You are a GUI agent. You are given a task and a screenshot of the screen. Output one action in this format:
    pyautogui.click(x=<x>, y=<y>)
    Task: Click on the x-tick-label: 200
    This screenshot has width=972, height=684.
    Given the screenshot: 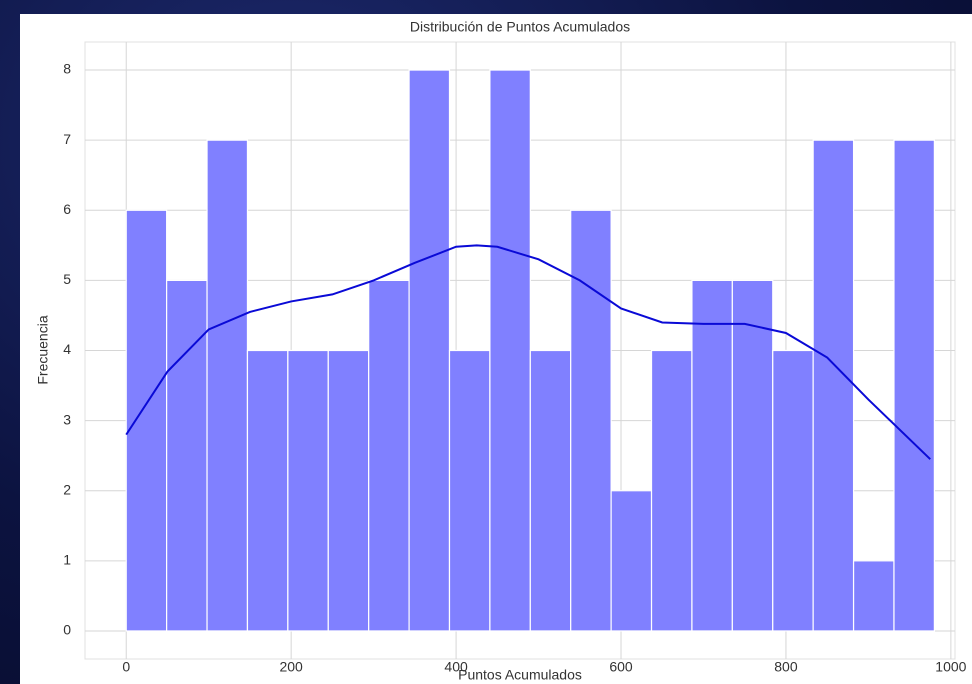 What is the action you would take?
    pyautogui.click(x=291, y=667)
    